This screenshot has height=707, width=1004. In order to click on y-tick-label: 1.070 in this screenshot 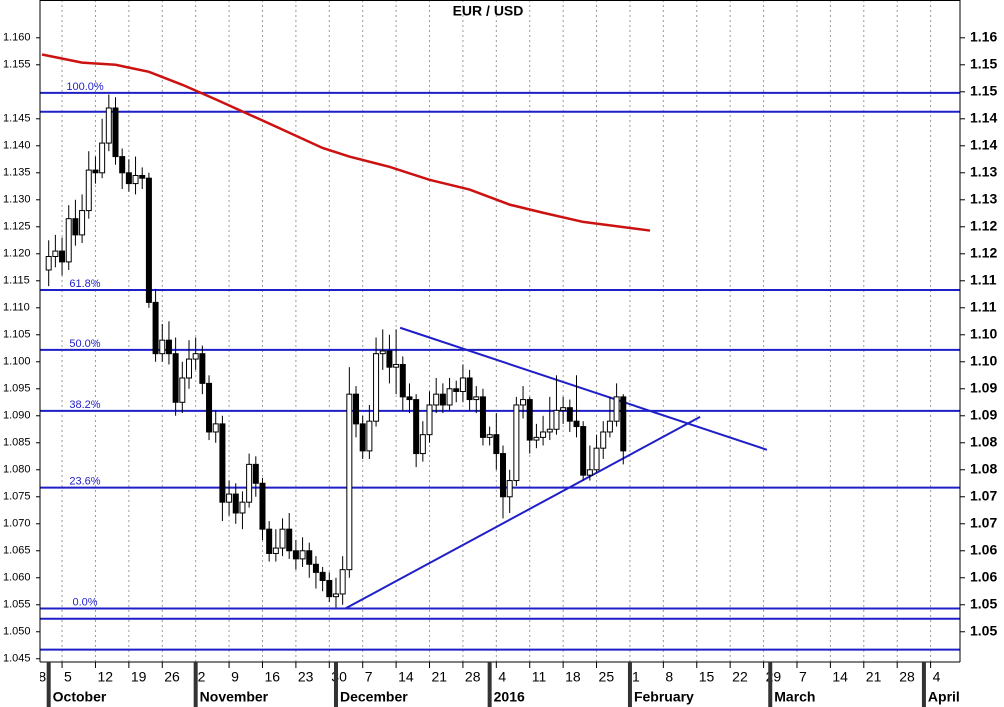, I will do `click(17, 524)`.